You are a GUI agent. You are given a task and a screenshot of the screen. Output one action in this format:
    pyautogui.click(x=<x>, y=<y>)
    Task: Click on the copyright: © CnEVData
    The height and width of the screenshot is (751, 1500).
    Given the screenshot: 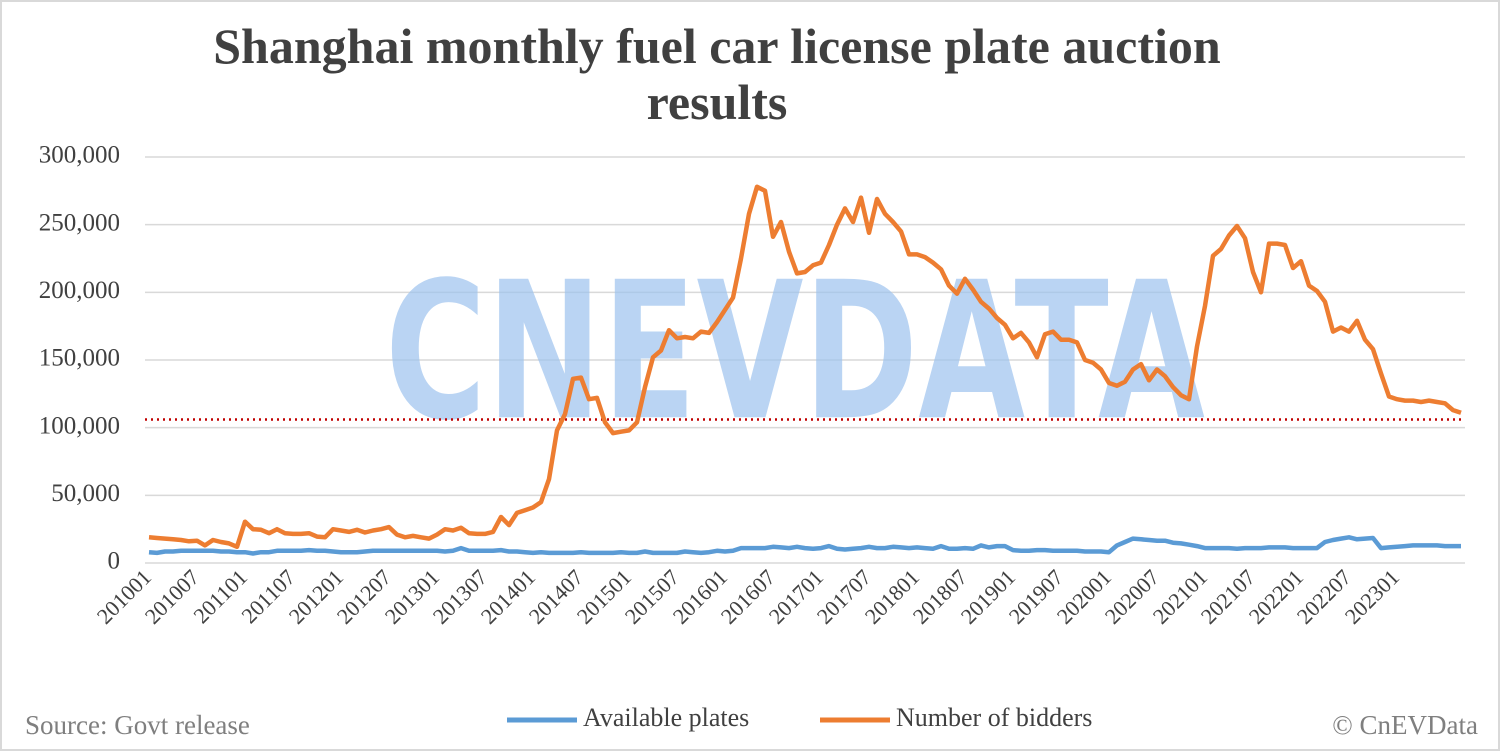 What is the action you would take?
    pyautogui.click(x=1405, y=725)
    